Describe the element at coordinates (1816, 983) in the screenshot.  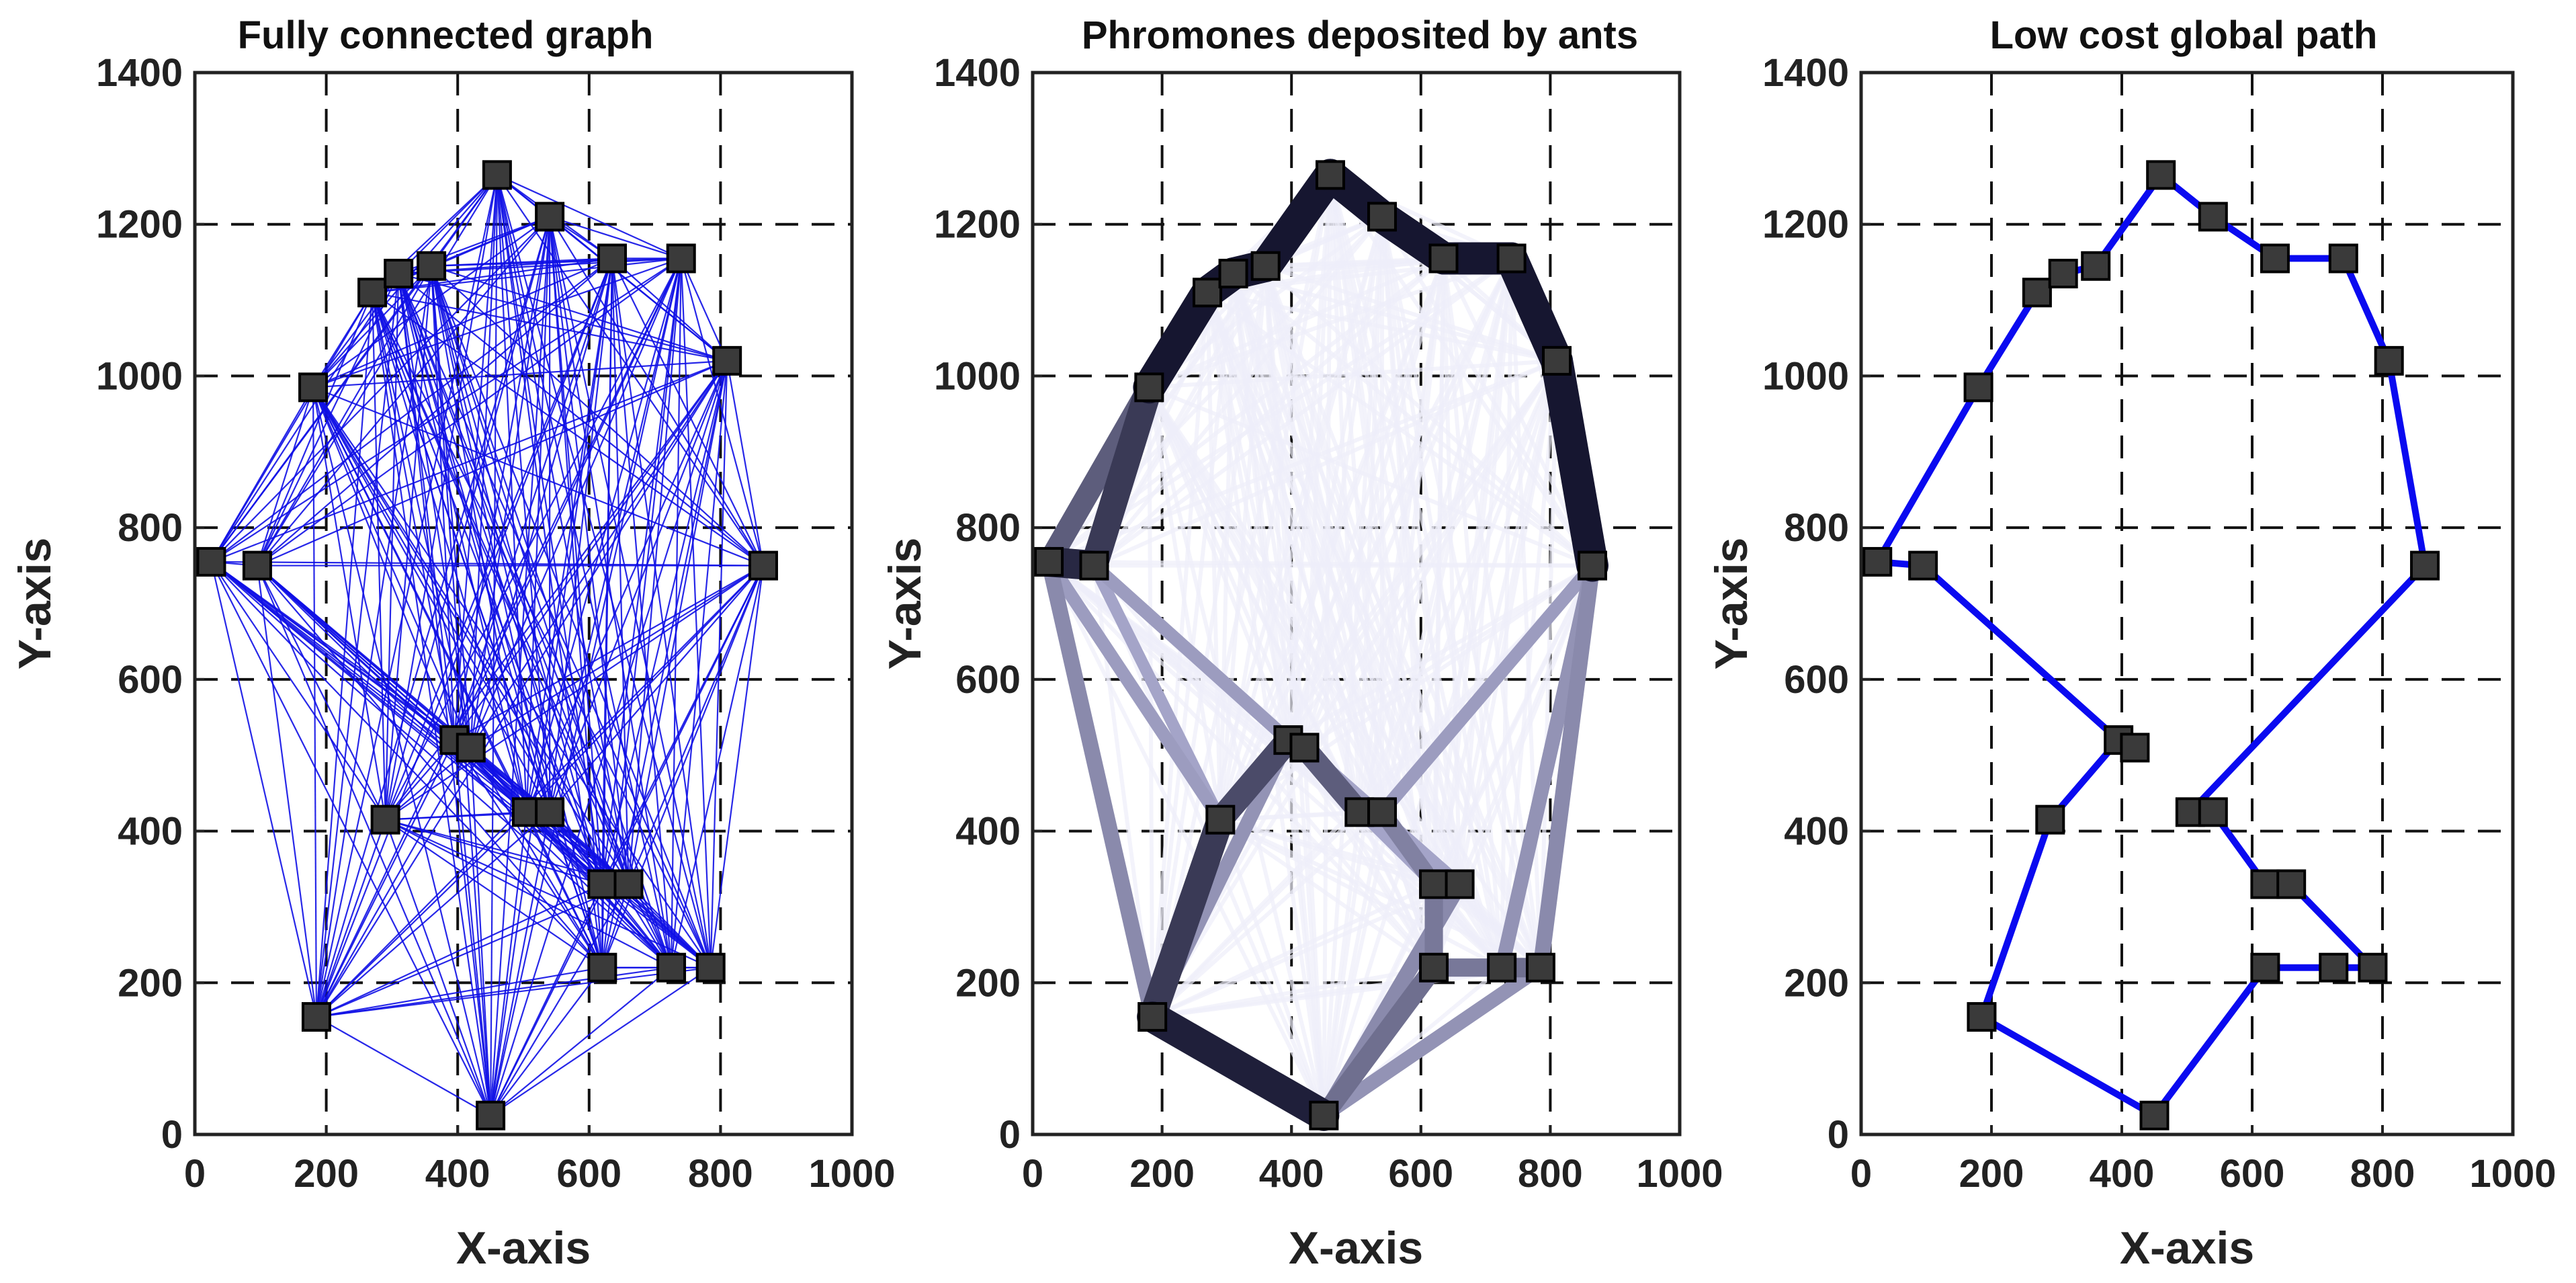
I see `y-tick-label: 200` at that location.